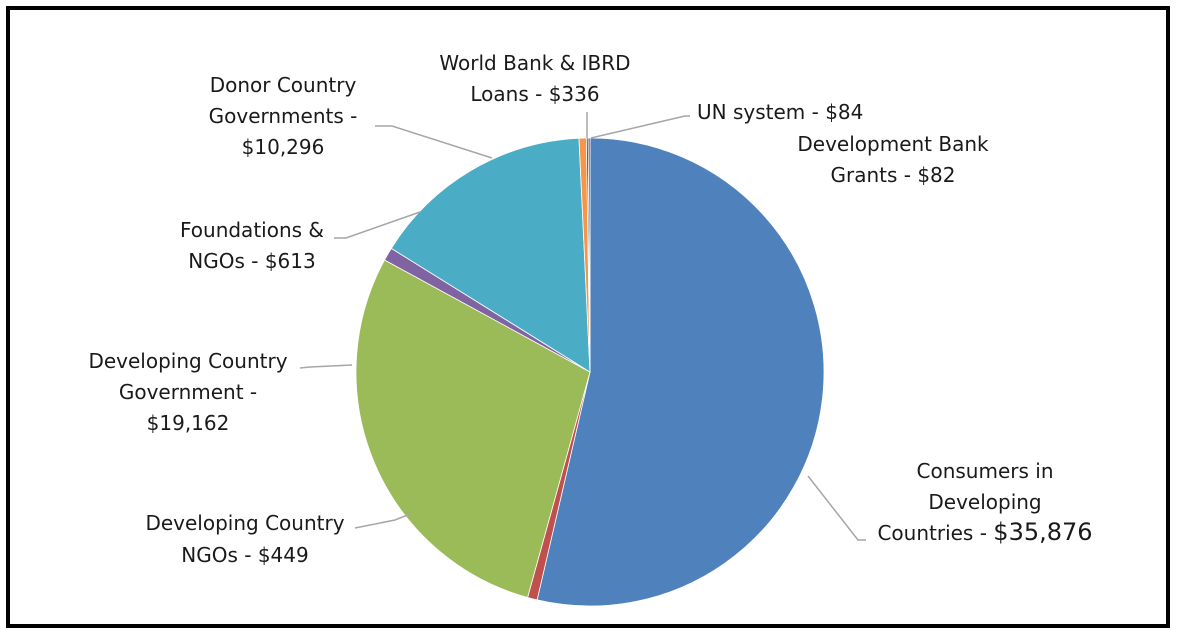 This screenshot has width=1178, height=636. Describe the element at coordinates (382, 521) in the screenshot. I see `leader-line-developing-country-ngos` at that location.